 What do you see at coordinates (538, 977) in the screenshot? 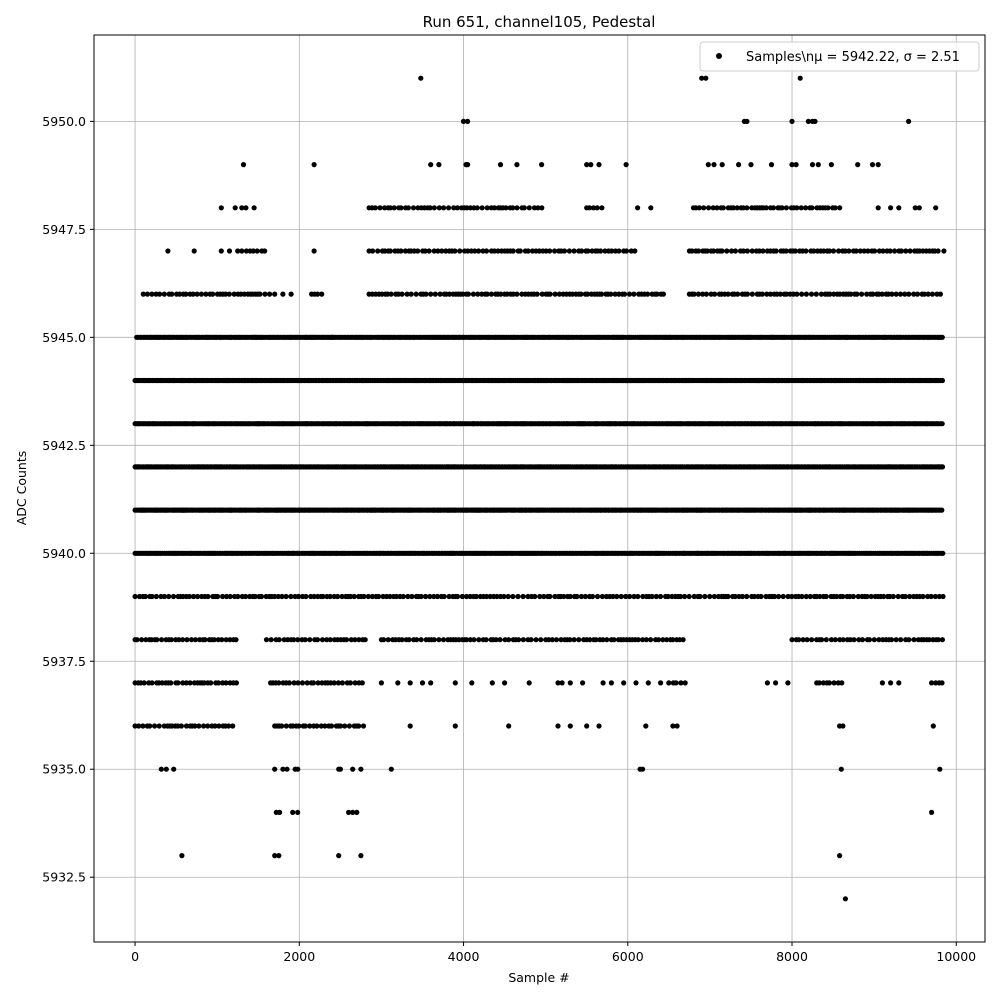
I see `x-axis-label: Sample #` at bounding box center [538, 977].